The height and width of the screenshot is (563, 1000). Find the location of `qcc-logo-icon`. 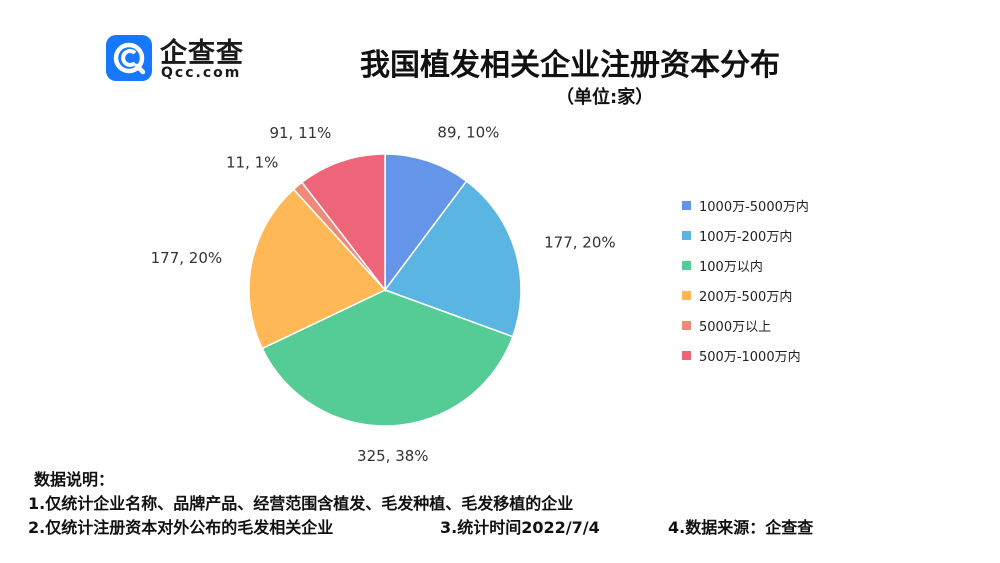

qcc-logo-icon is located at coordinates (129, 58).